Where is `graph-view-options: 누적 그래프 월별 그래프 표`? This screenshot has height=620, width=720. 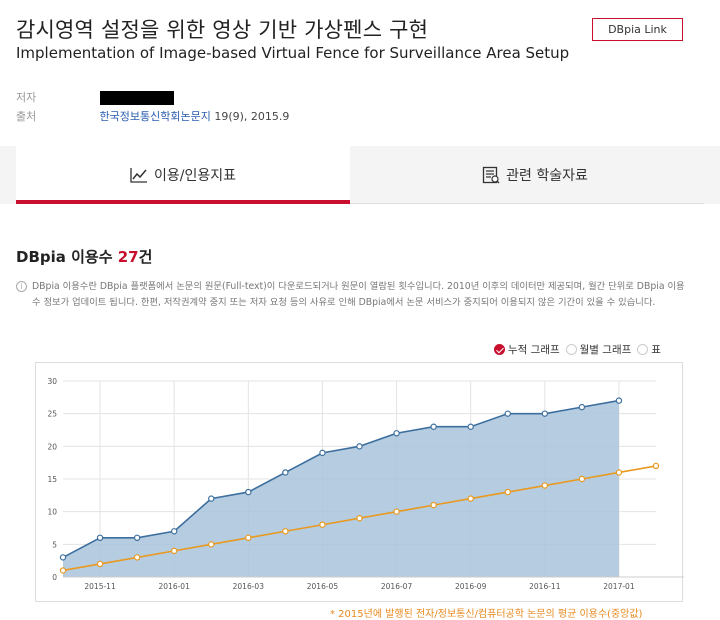 graph-view-options: 누적 그래프 월별 그래프 표 is located at coordinates (580, 349).